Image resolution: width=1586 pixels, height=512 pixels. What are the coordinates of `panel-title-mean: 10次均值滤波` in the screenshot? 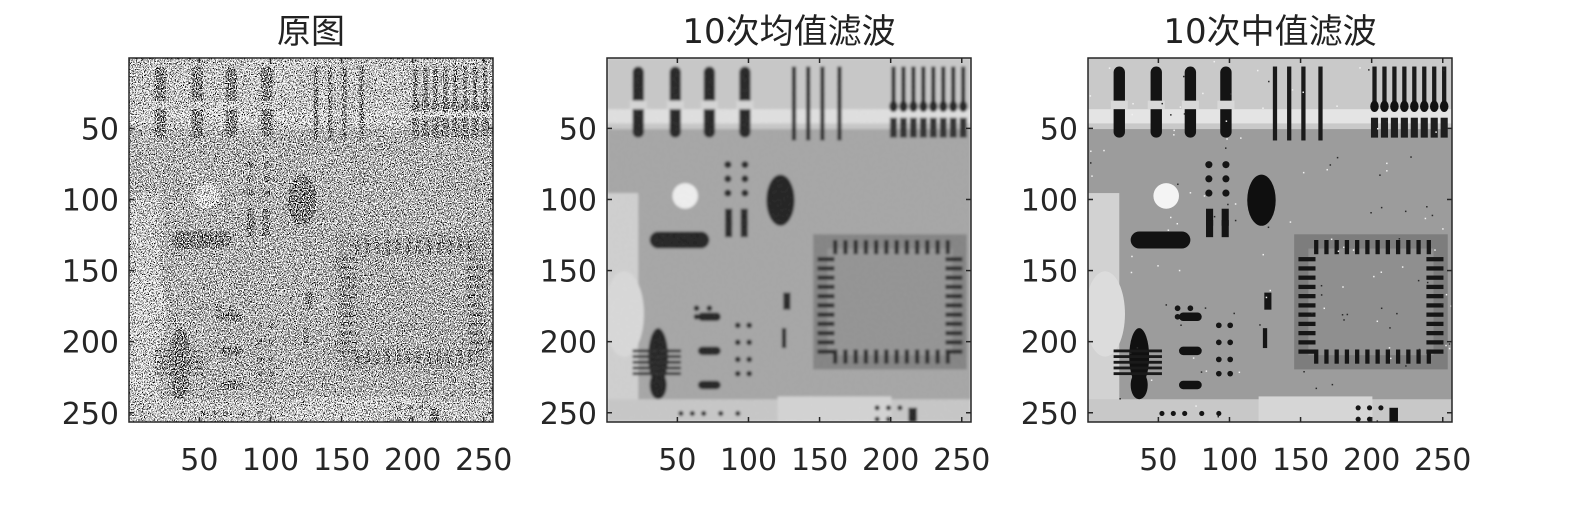 It's located at (788, 32).